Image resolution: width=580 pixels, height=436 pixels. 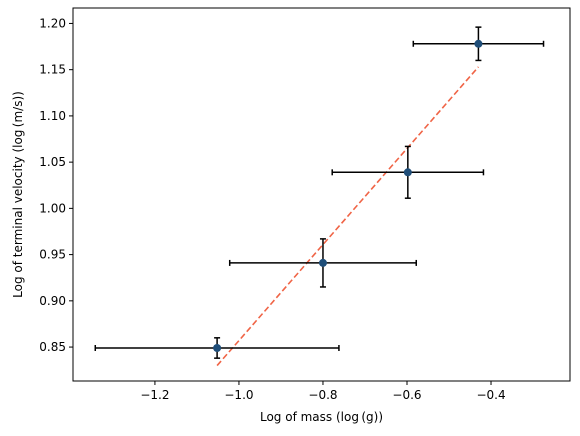 What do you see at coordinates (52, 23) in the screenshot?
I see `y-tick-label: 1.20` at bounding box center [52, 23].